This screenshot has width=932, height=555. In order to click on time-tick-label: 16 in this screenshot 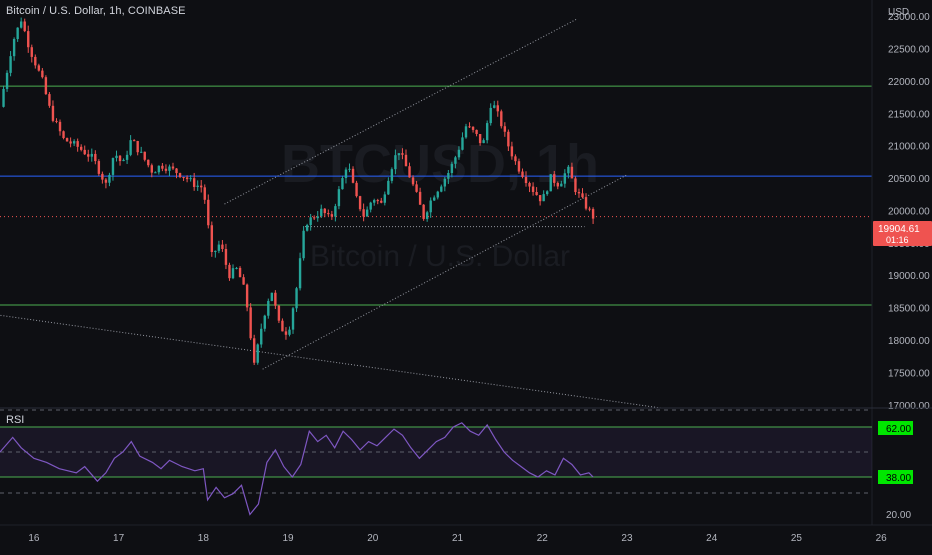, I will do `click(34, 538)`.